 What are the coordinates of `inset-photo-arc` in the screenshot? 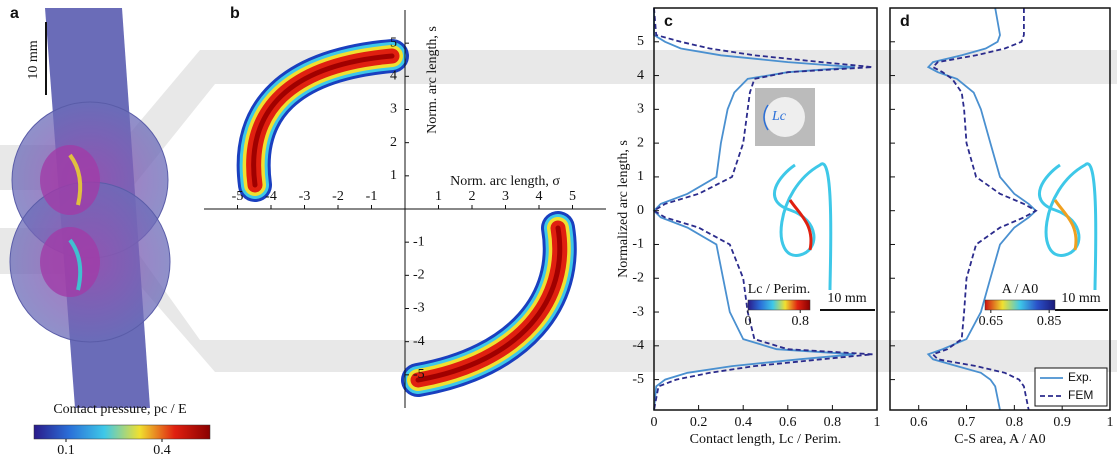 It's located at (766, 117).